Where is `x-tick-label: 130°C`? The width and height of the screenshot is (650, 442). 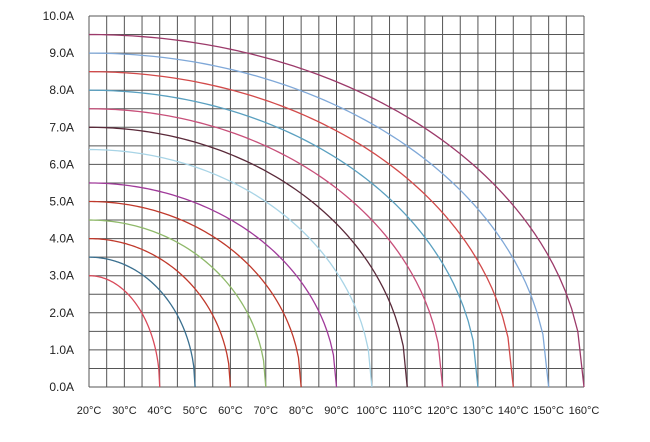
x-tick-label: 130°C is located at coordinates (478, 411).